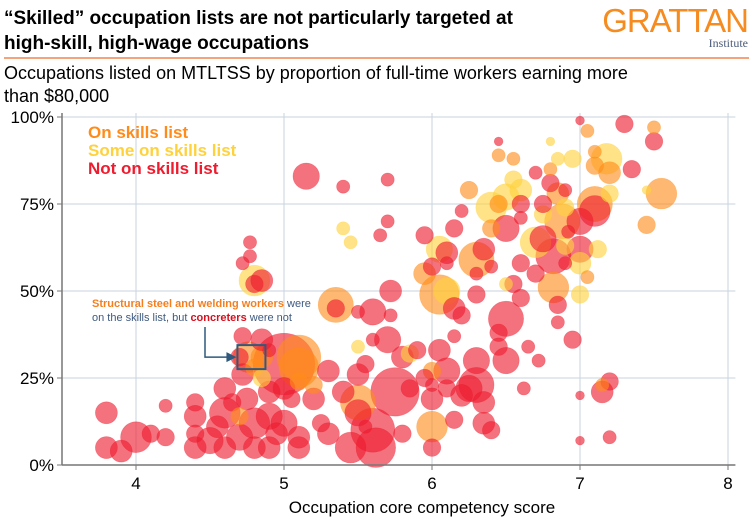 Image resolution: width=754 pixels, height=522 pixels. Describe the element at coordinates (153, 168) in the screenshot. I see `legend-item-not-on-list: Not on skills list` at that location.